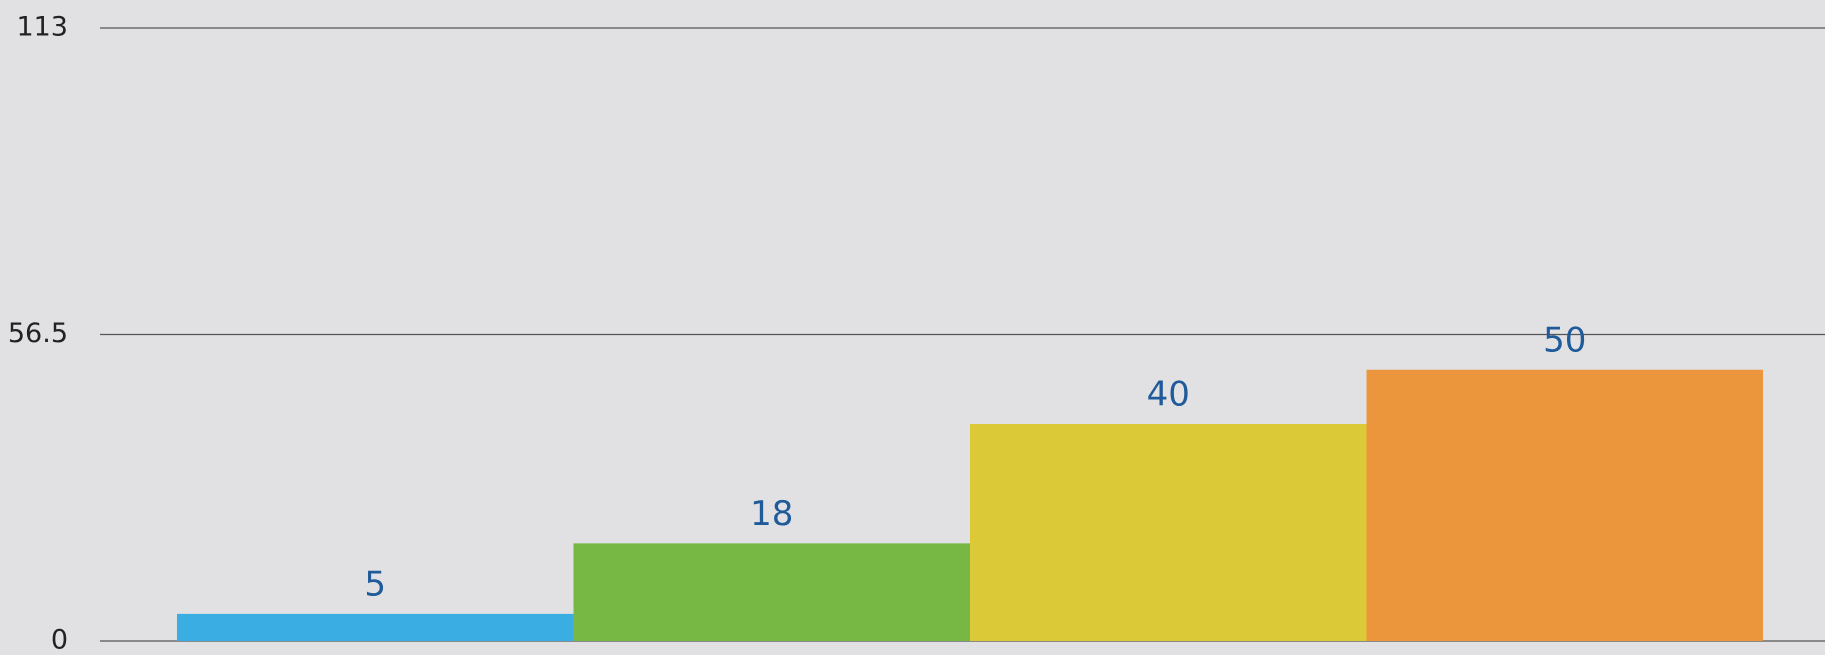 This screenshot has width=1825, height=655. Describe the element at coordinates (771, 514) in the screenshot. I see `data-label: 18` at that location.